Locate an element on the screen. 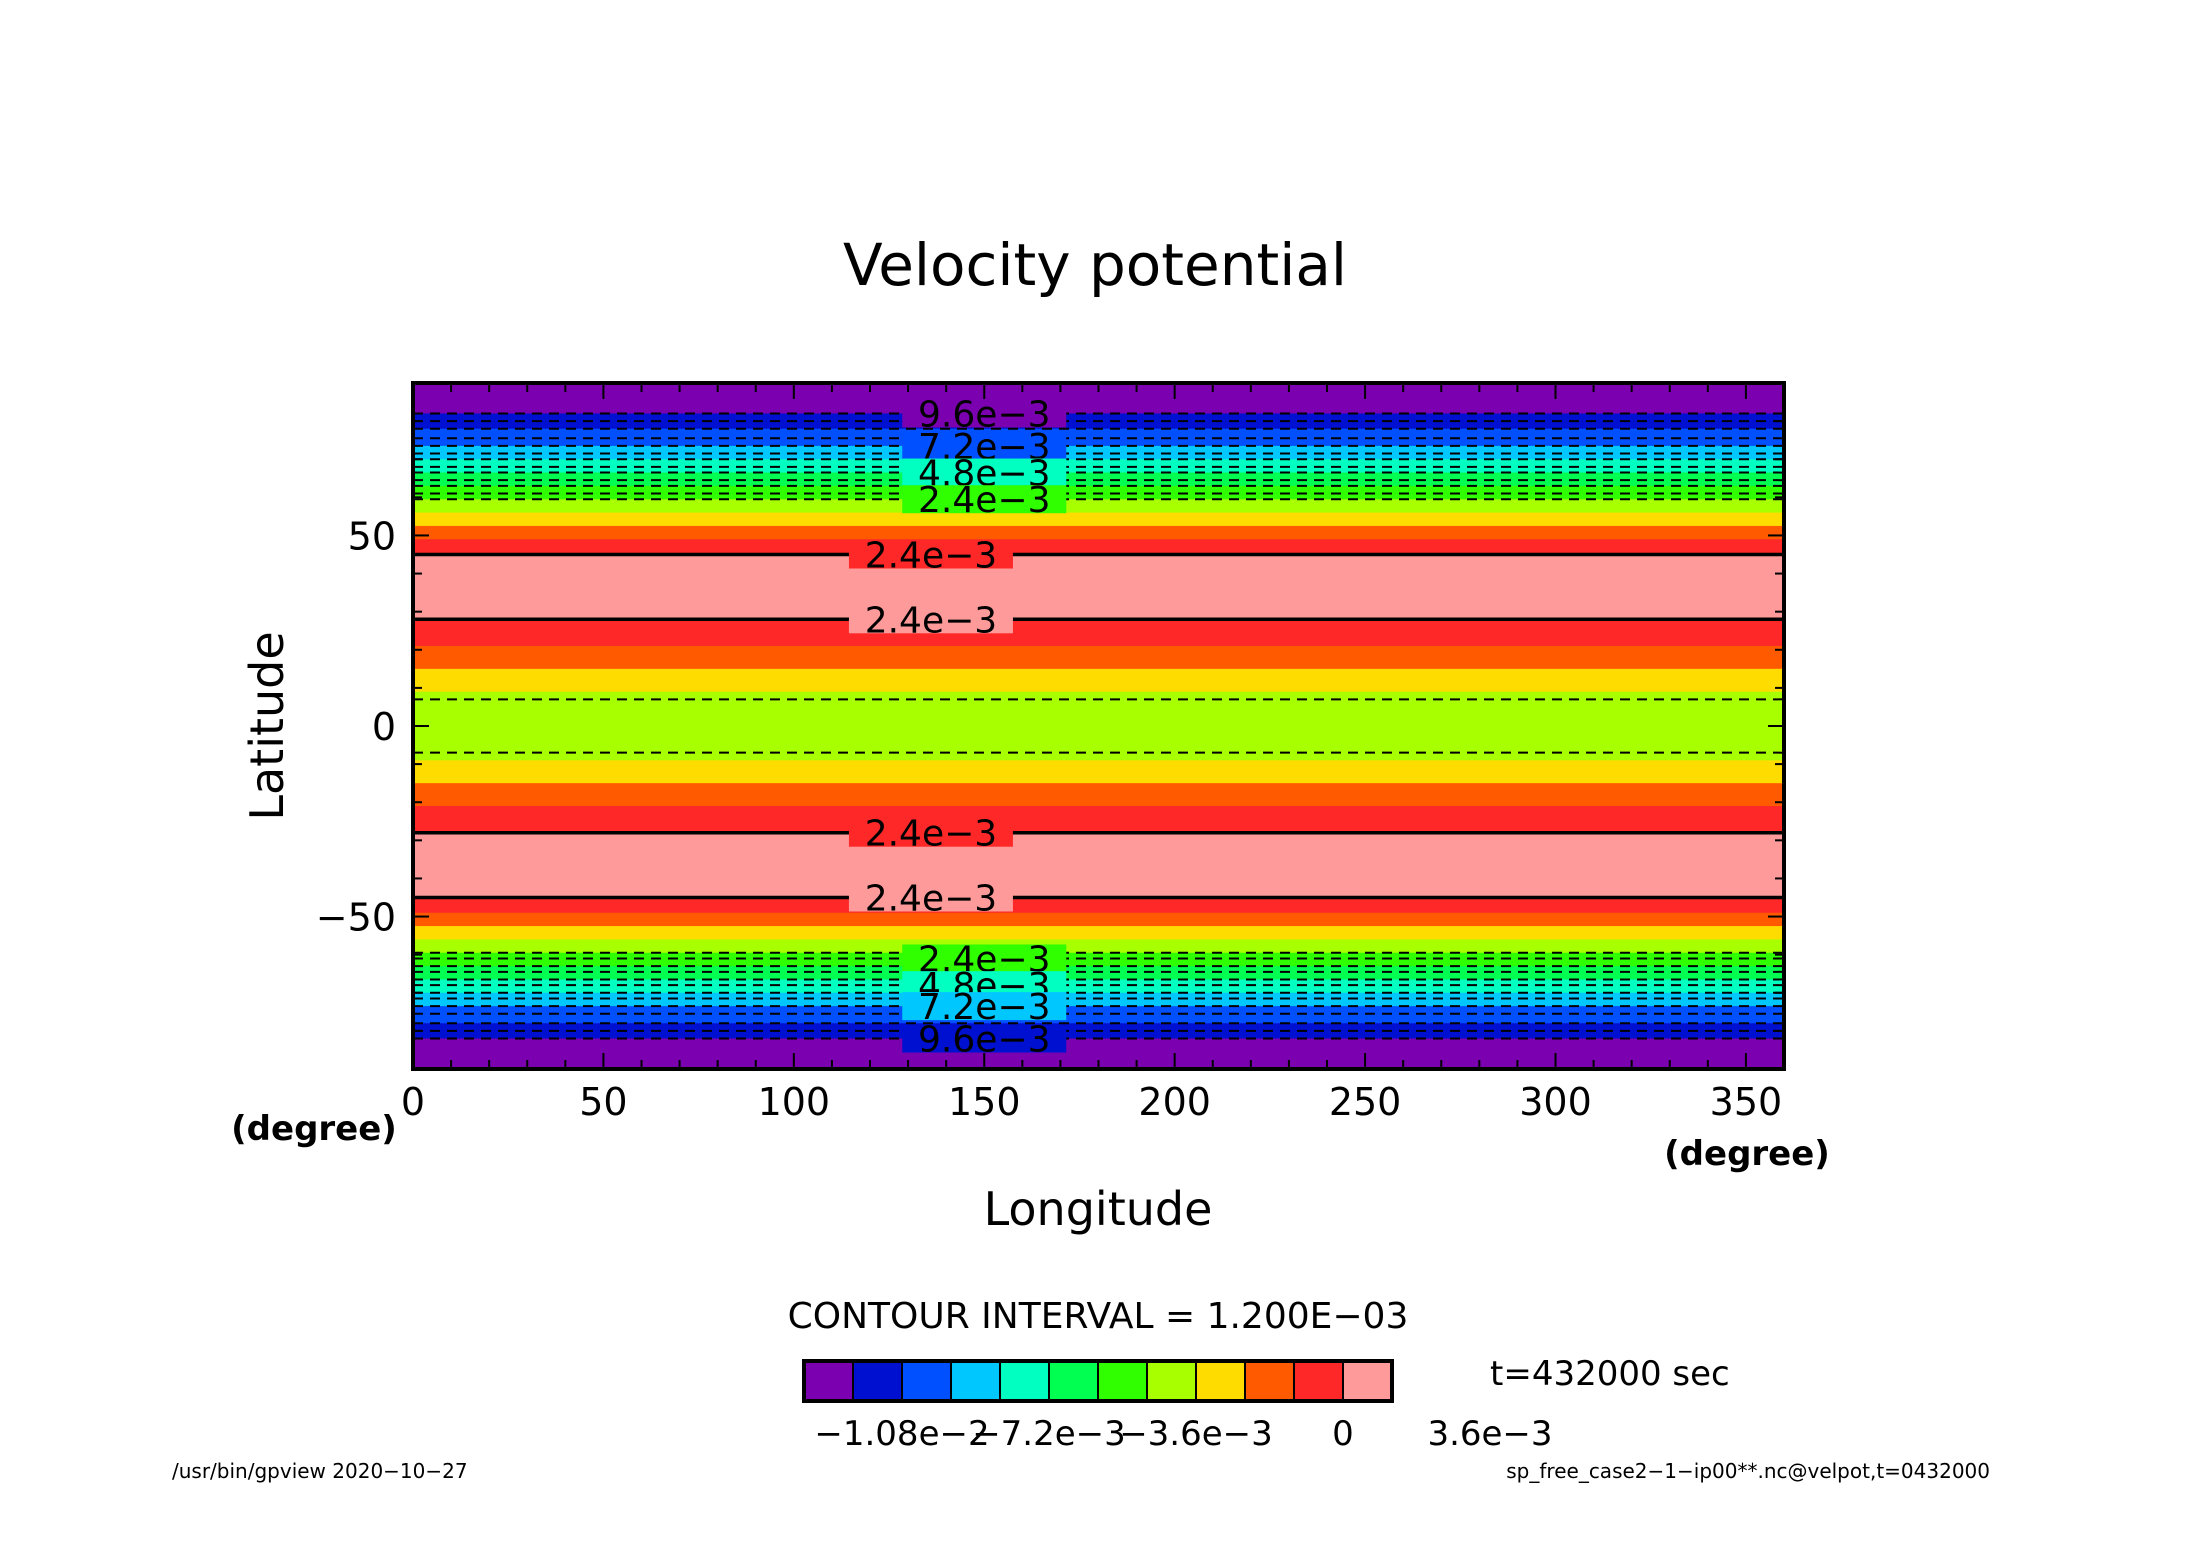 The image size is (2188, 1546). x-tick-label-0: 0 is located at coordinates (413, 1102).